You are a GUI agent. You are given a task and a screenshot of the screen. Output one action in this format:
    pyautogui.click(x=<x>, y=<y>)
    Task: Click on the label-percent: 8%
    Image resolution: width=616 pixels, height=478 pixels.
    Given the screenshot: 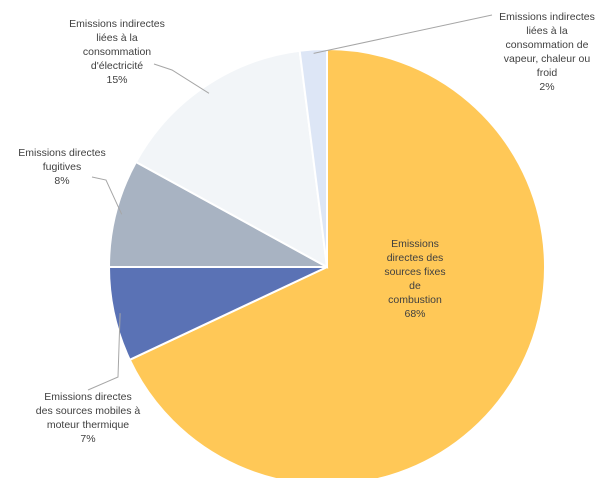 What is the action you would take?
    pyautogui.click(x=62, y=181)
    